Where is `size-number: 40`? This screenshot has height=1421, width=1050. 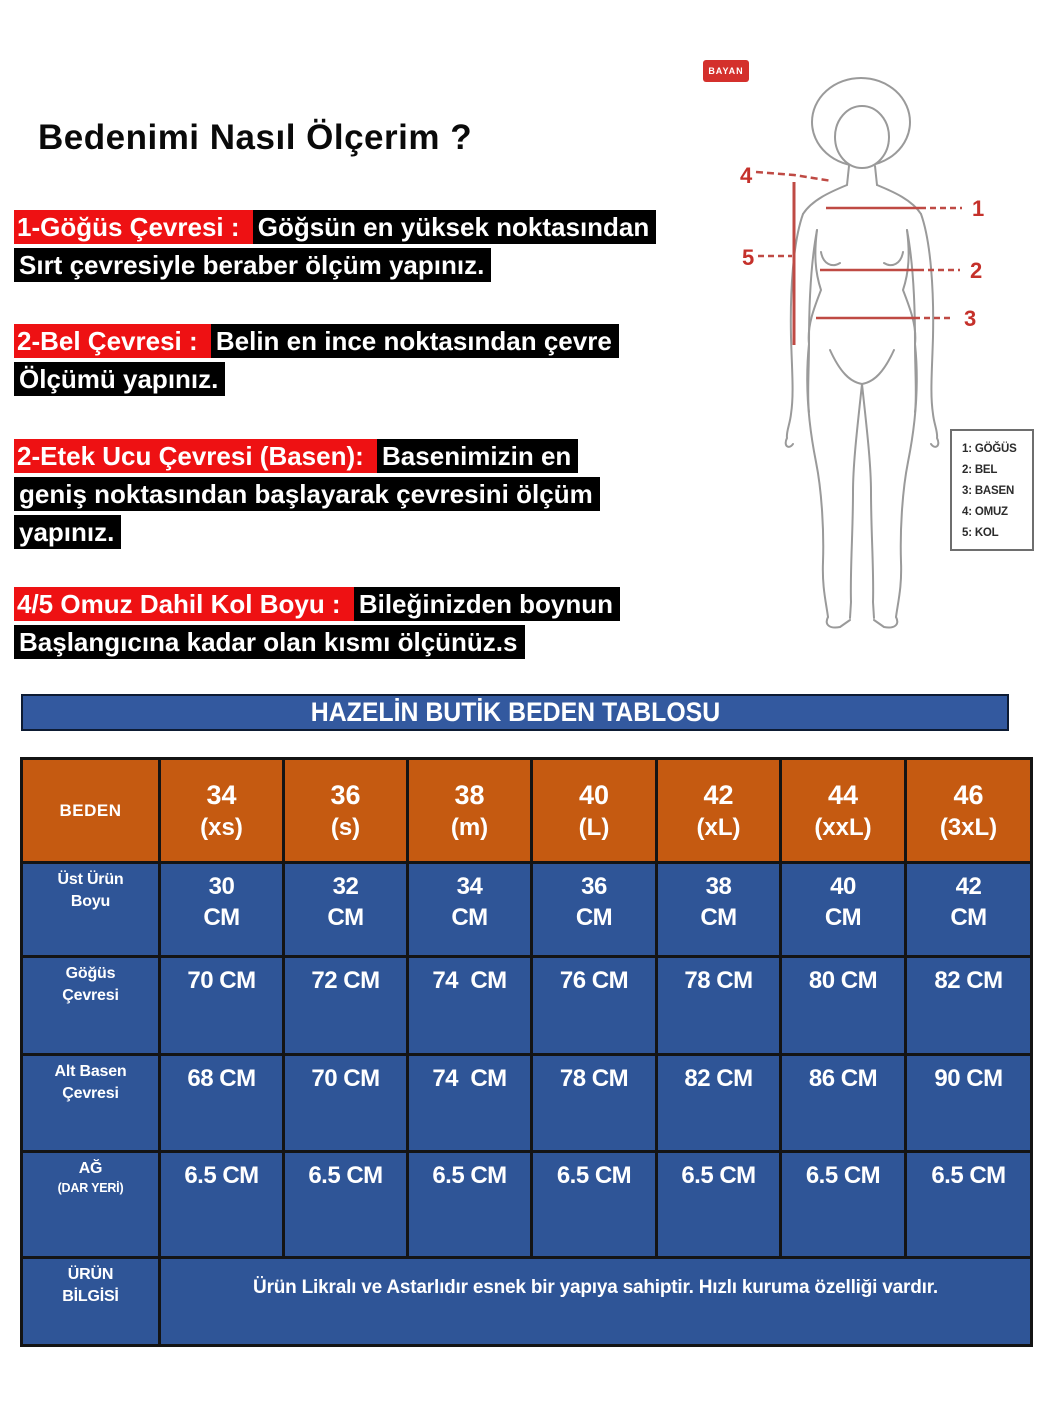
size-number: 40 is located at coordinates (594, 794).